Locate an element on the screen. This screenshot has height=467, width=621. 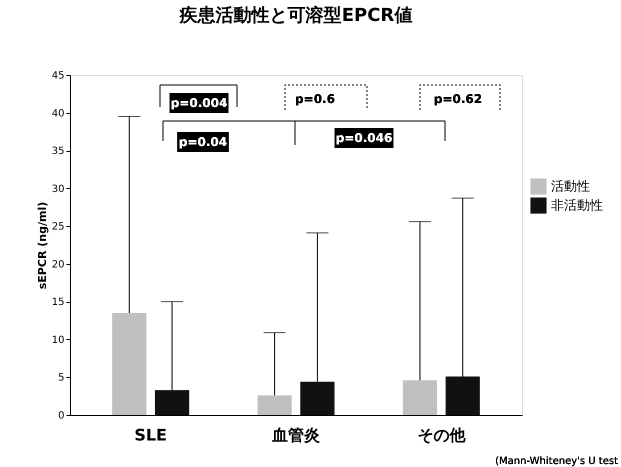
annotation: p=0.046 is located at coordinates (364, 138).